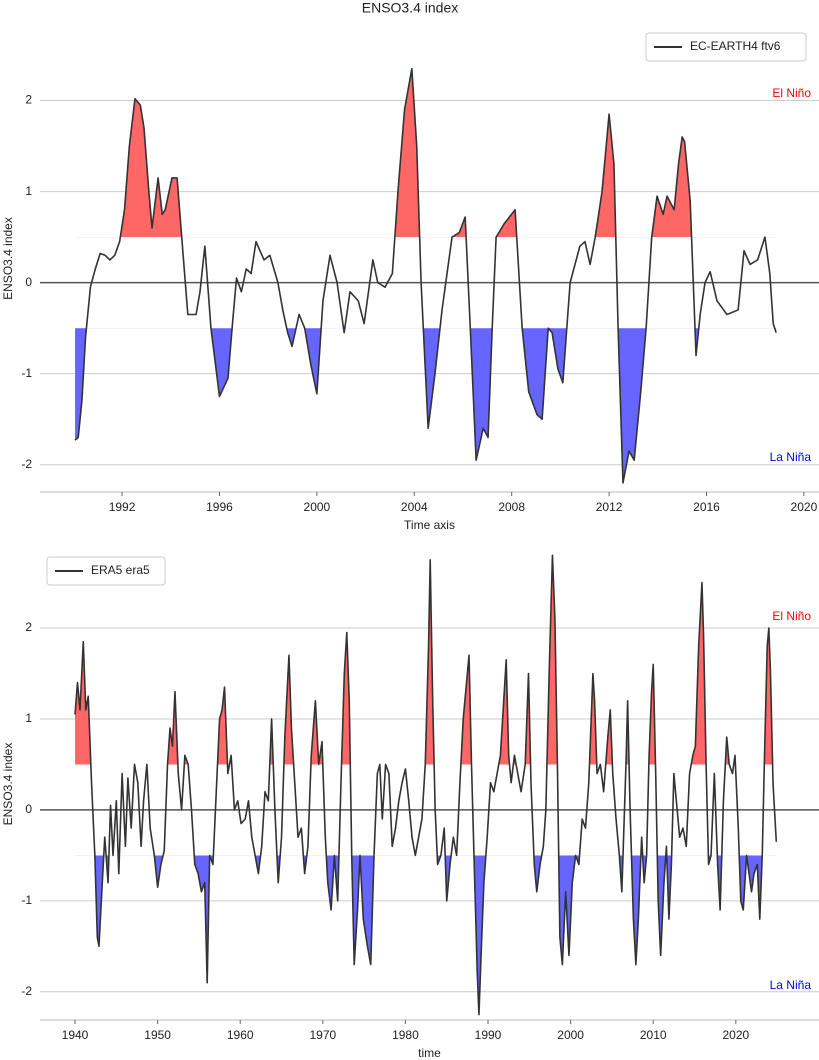 This screenshot has width=819, height=1060. Describe the element at coordinates (120, 570) in the screenshot. I see `legend-label: ERA5 era5` at that location.